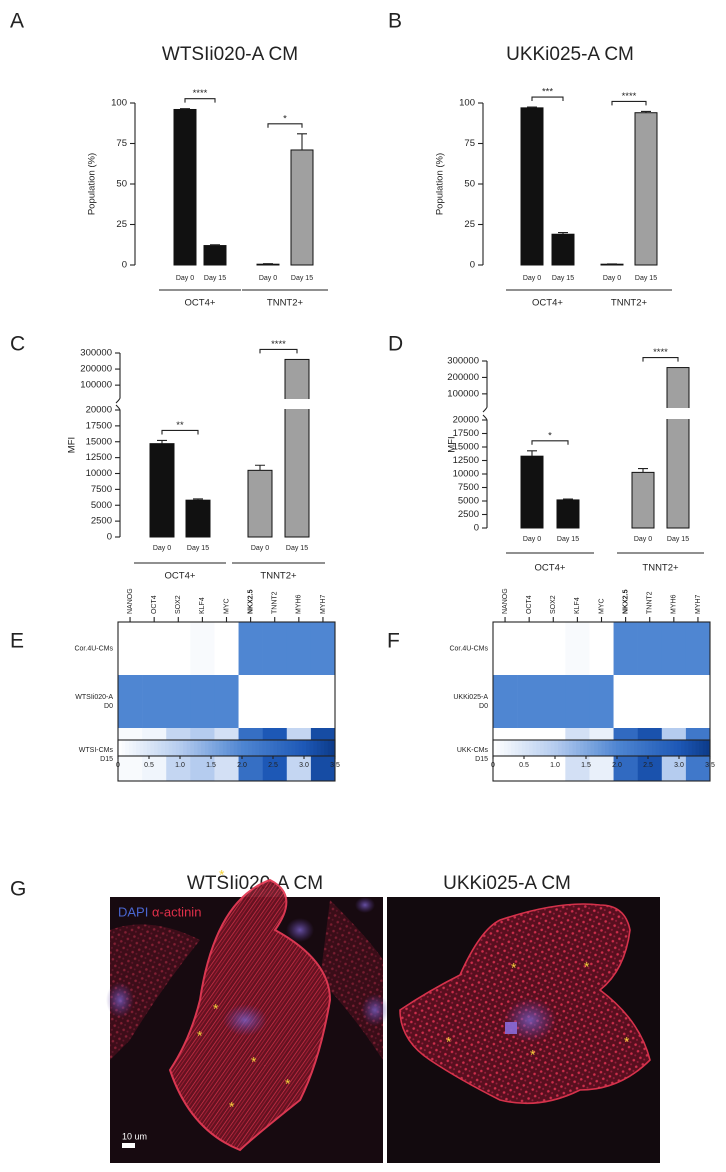  What do you see at coordinates (94, 697) in the screenshot?
I see `row-label: WTSIi020-A` at bounding box center [94, 697].